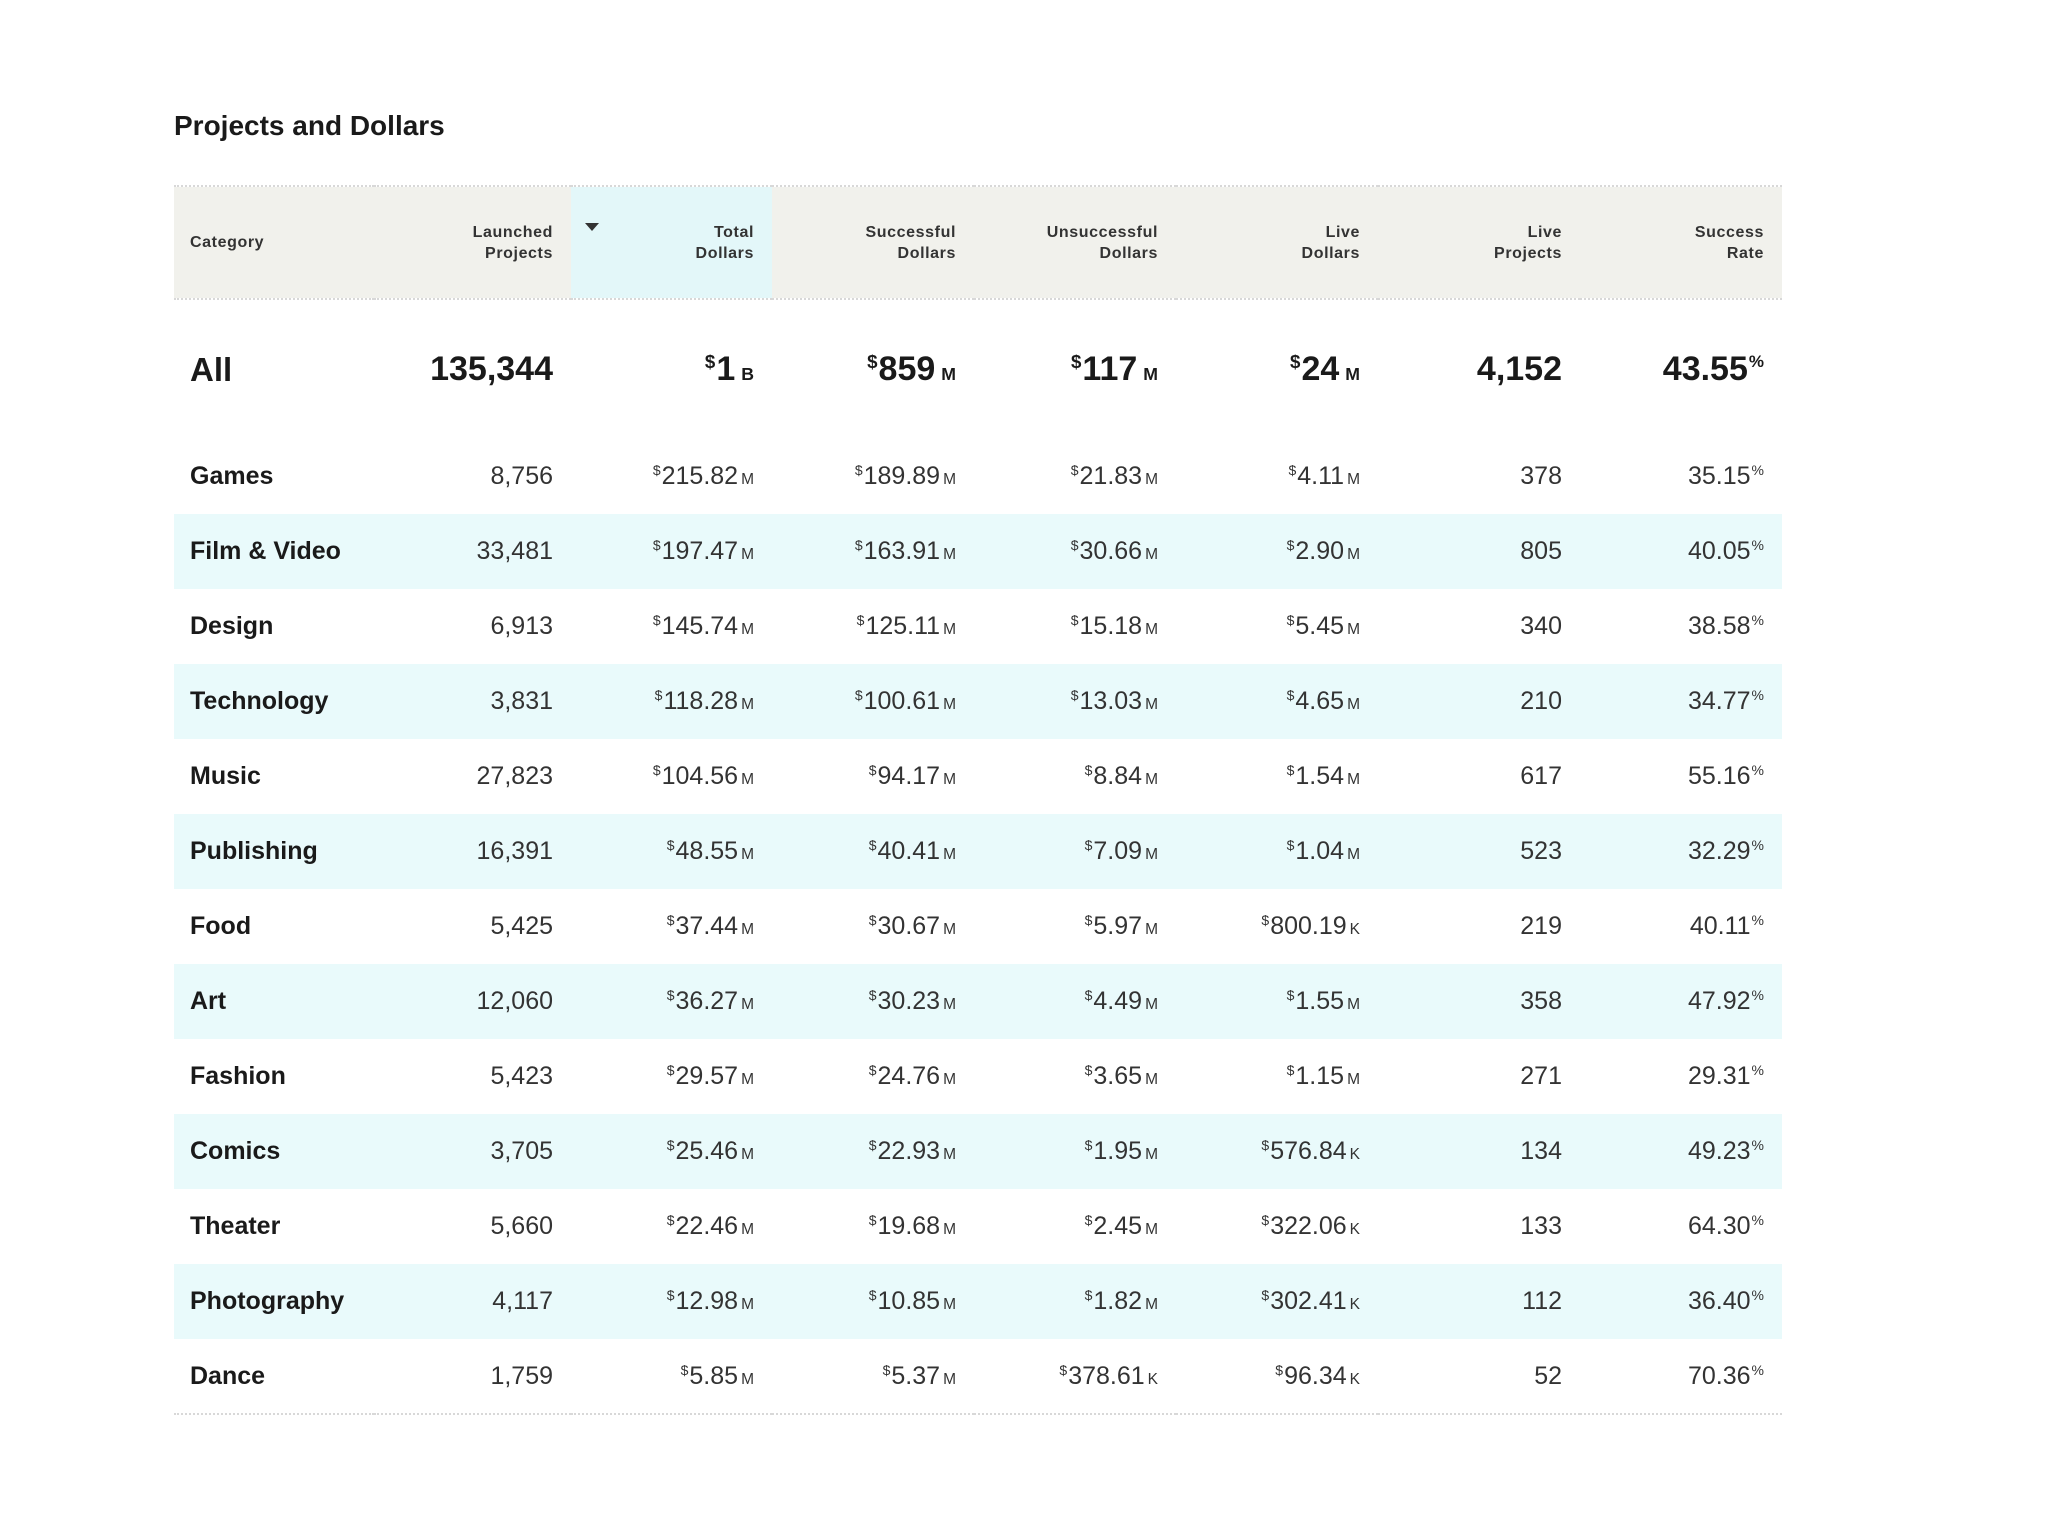  Describe the element at coordinates (592, 227) in the screenshot. I see `caret-down-icon` at that location.